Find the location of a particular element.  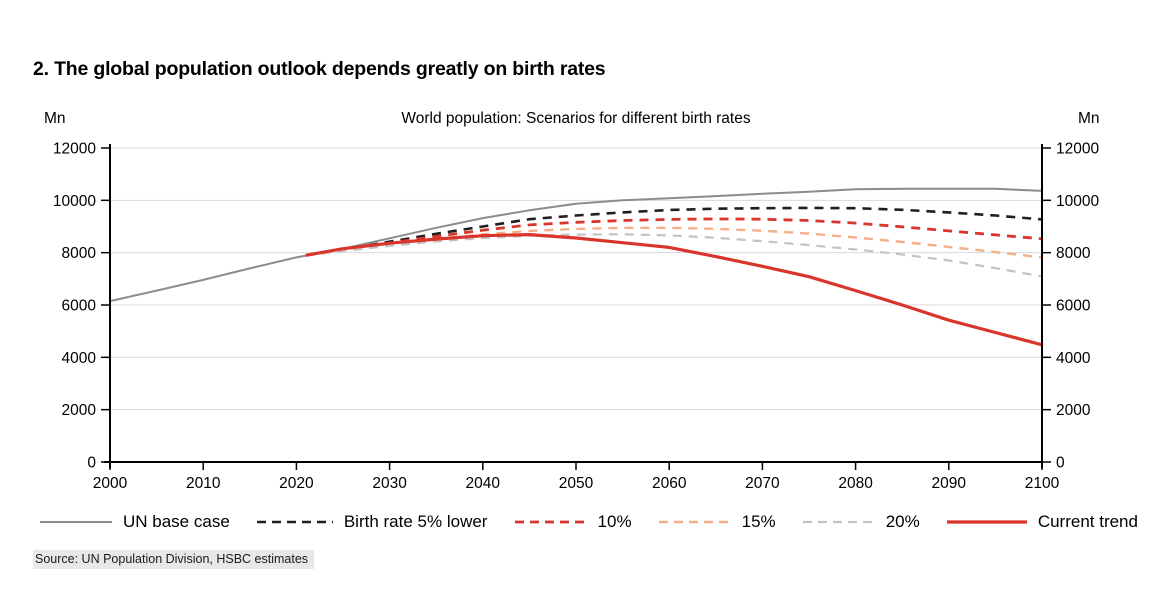

series-line-10- is located at coordinates (674, 237).